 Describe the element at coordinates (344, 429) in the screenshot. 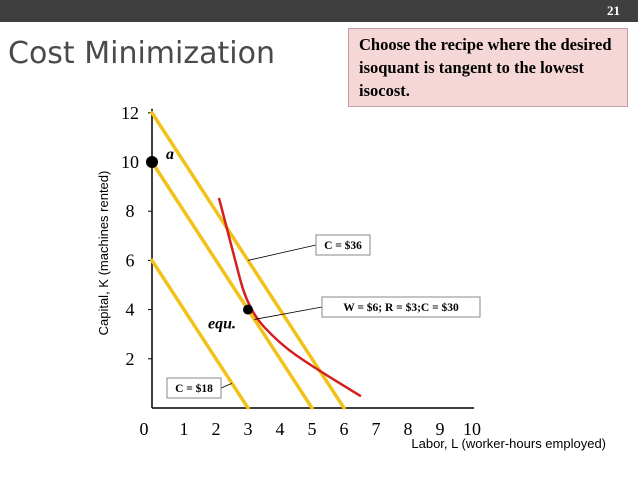

I see `x-tick-label: 6` at that location.